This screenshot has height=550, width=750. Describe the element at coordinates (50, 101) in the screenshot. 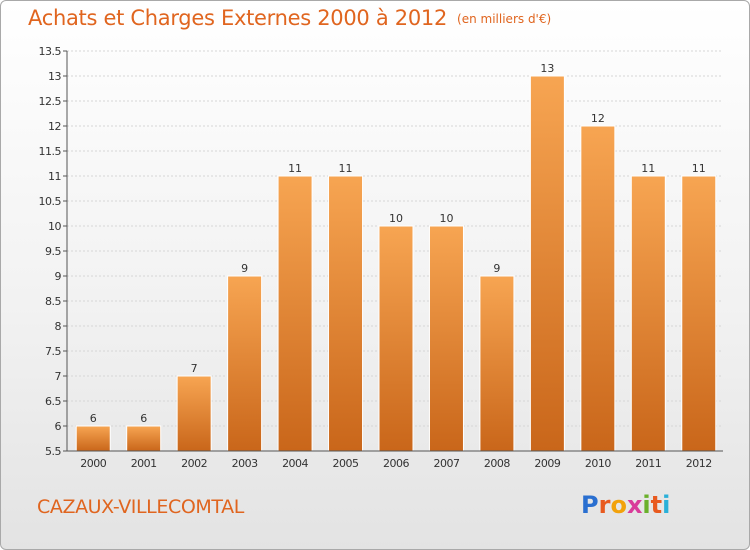

I see `y-tick-label: 12.5` at that location.